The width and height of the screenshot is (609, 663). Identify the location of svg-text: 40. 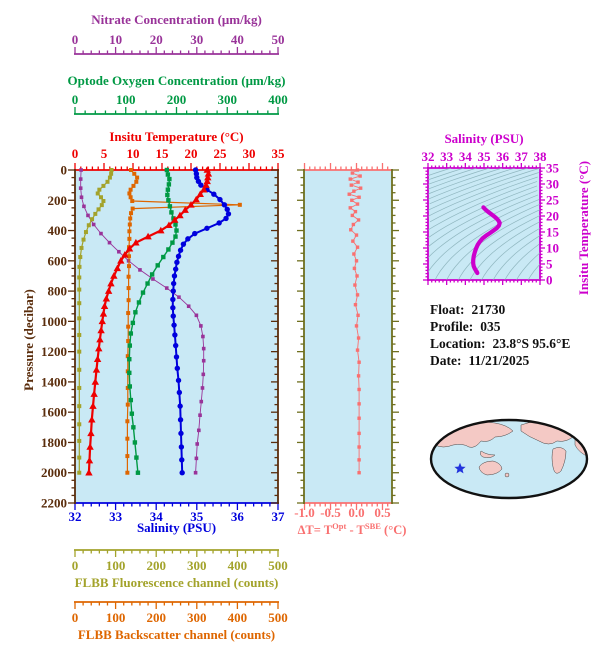
(237, 39).